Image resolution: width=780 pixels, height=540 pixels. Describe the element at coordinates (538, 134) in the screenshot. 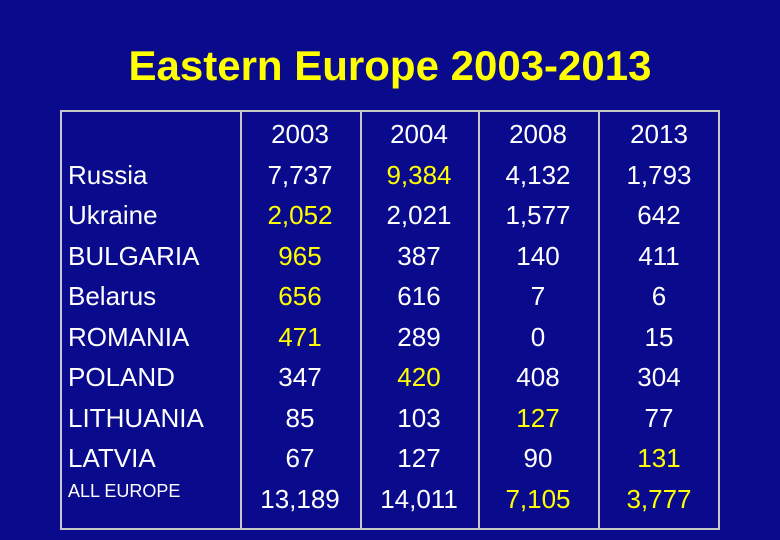

I see `year-header: 2008` at that location.